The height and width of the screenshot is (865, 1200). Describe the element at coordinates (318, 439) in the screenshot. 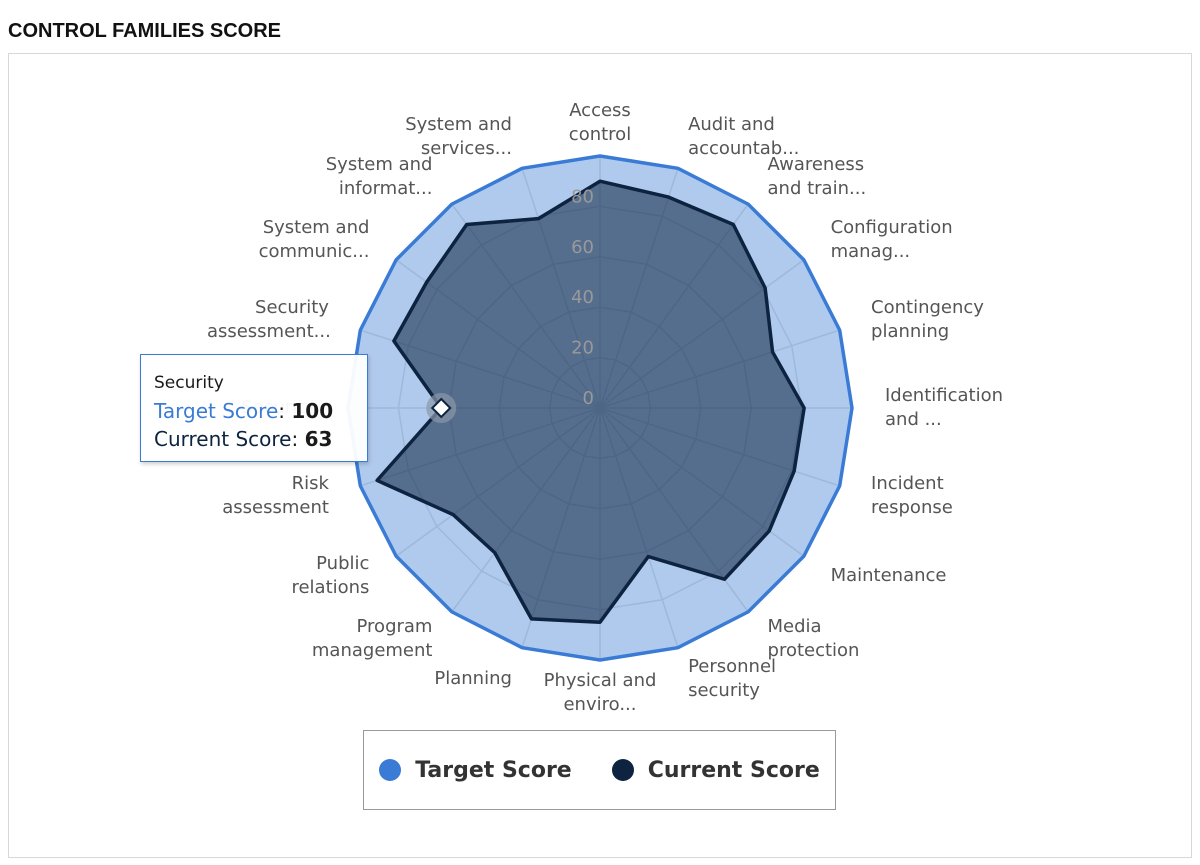

I see `tooltip-value: 63` at that location.